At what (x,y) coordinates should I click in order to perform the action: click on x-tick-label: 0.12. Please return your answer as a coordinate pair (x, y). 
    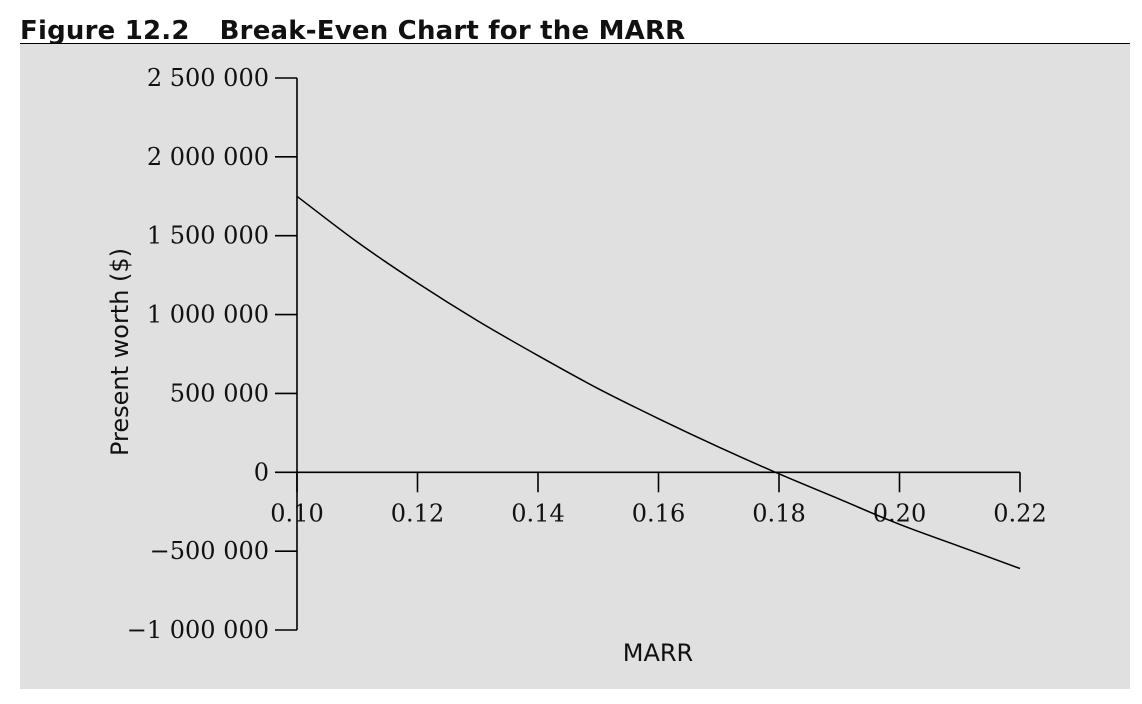
    Looking at the image, I should click on (417, 513).